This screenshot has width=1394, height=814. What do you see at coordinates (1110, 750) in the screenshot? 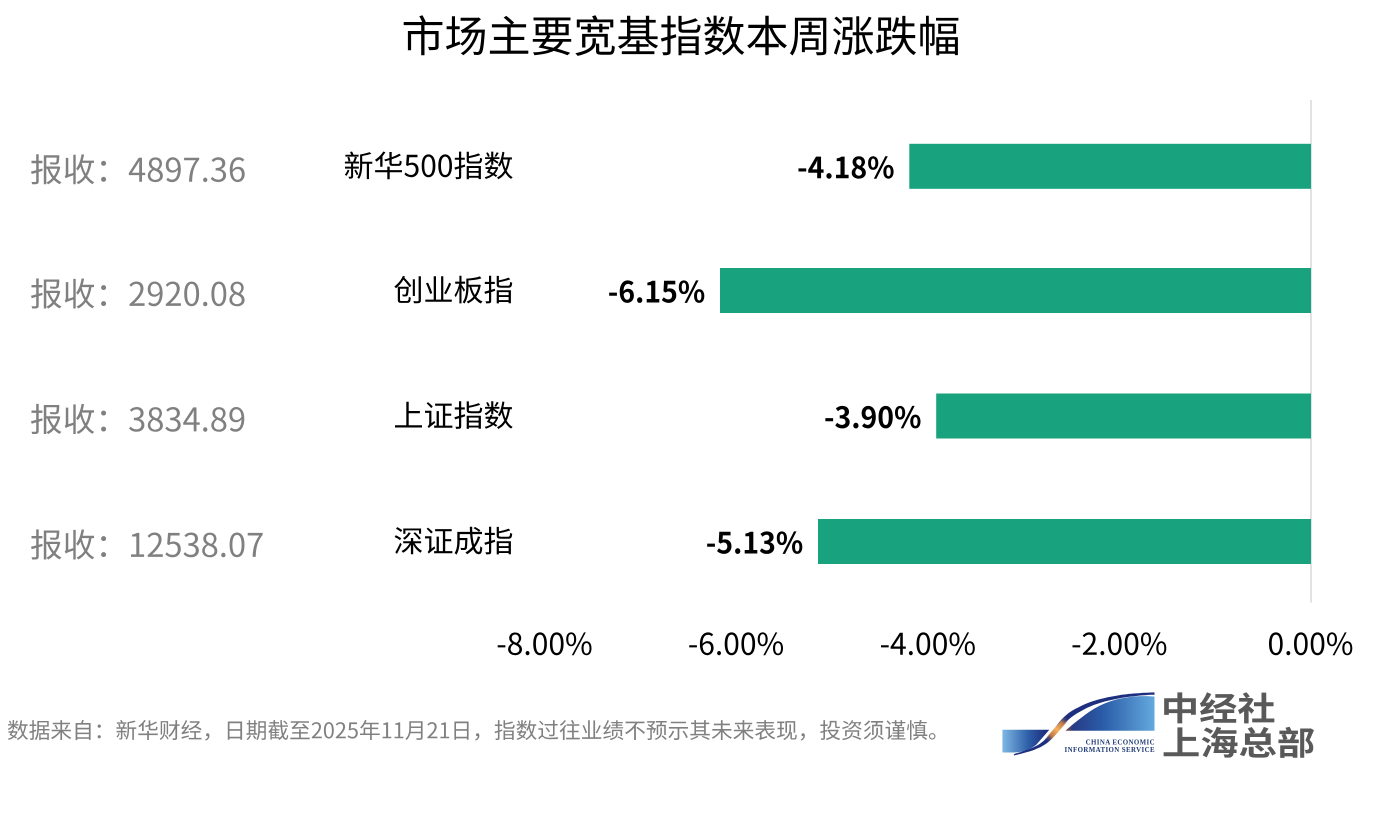
I see `svg-text: INFORMATION SERVICE` at bounding box center [1110, 750].